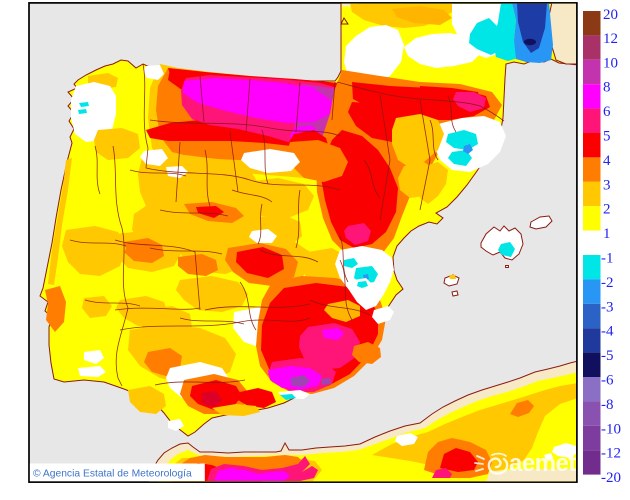 This screenshot has height=500, width=630. Describe the element at coordinates (607, 307) in the screenshot. I see `svg-text: -3` at that location.